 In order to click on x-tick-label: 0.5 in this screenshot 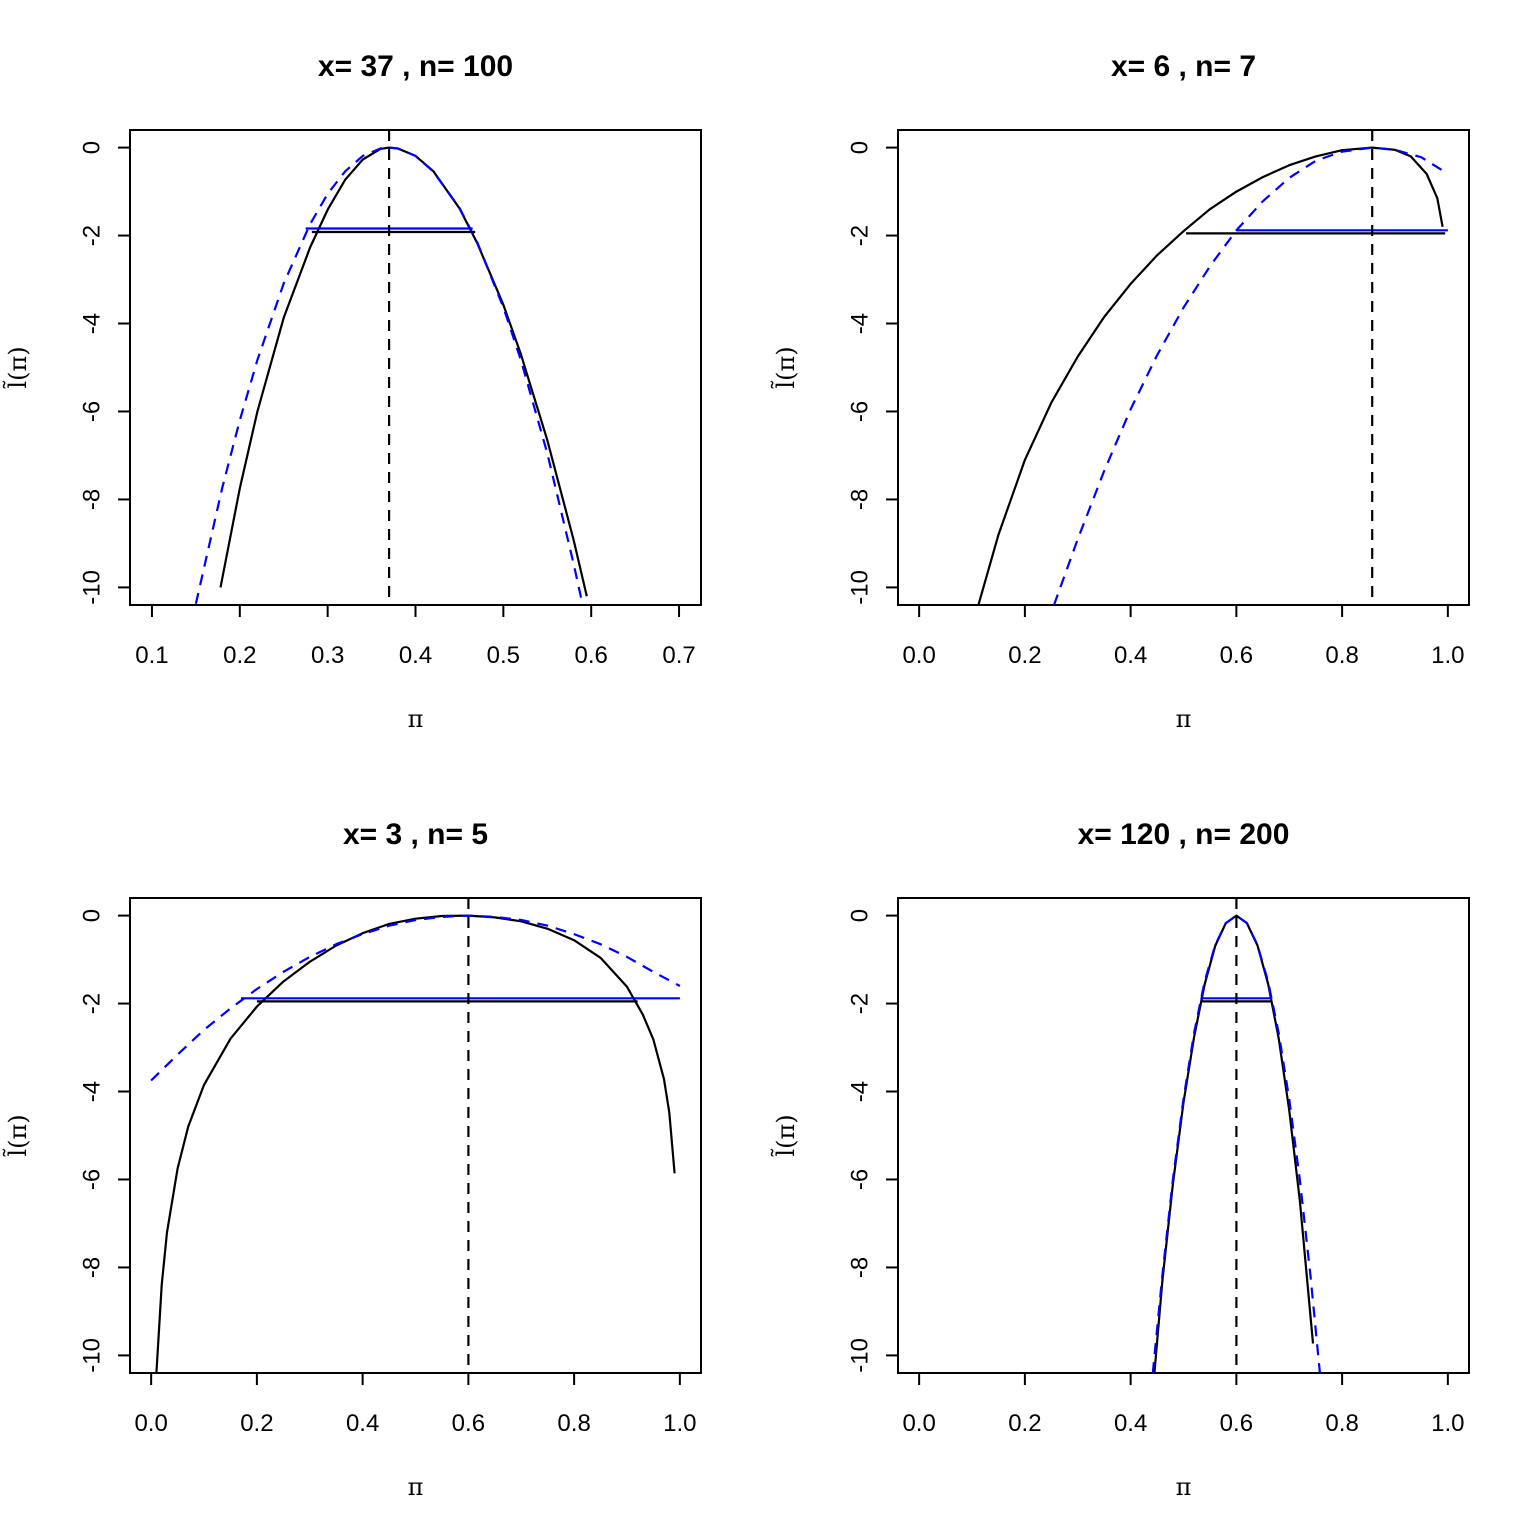, I will do `click(503, 655)`.